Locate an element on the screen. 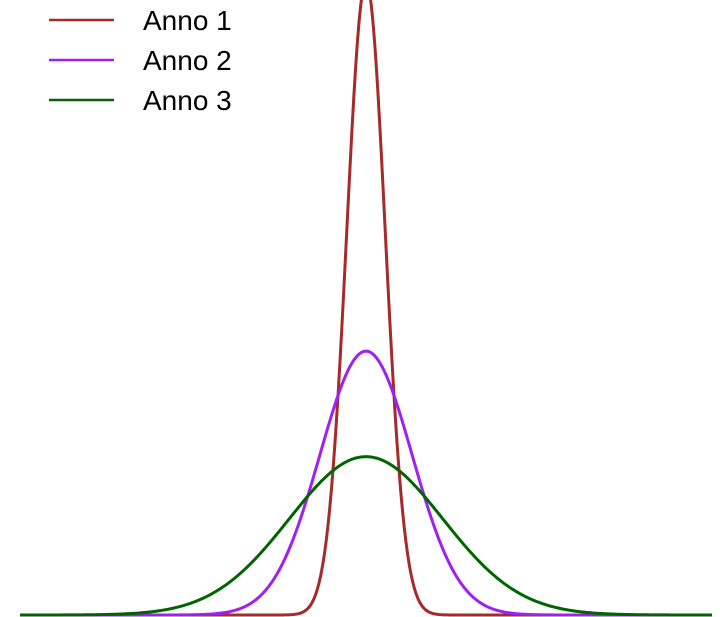 The width and height of the screenshot is (720, 617). legend-label-series-3: Anno 3 is located at coordinates (187, 100).